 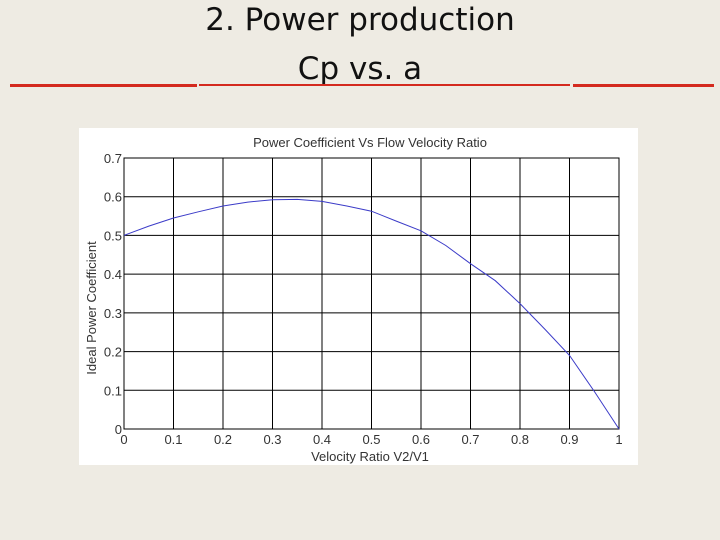 What do you see at coordinates (520, 439) in the screenshot?
I see `x-tick-label: 0.8` at bounding box center [520, 439].